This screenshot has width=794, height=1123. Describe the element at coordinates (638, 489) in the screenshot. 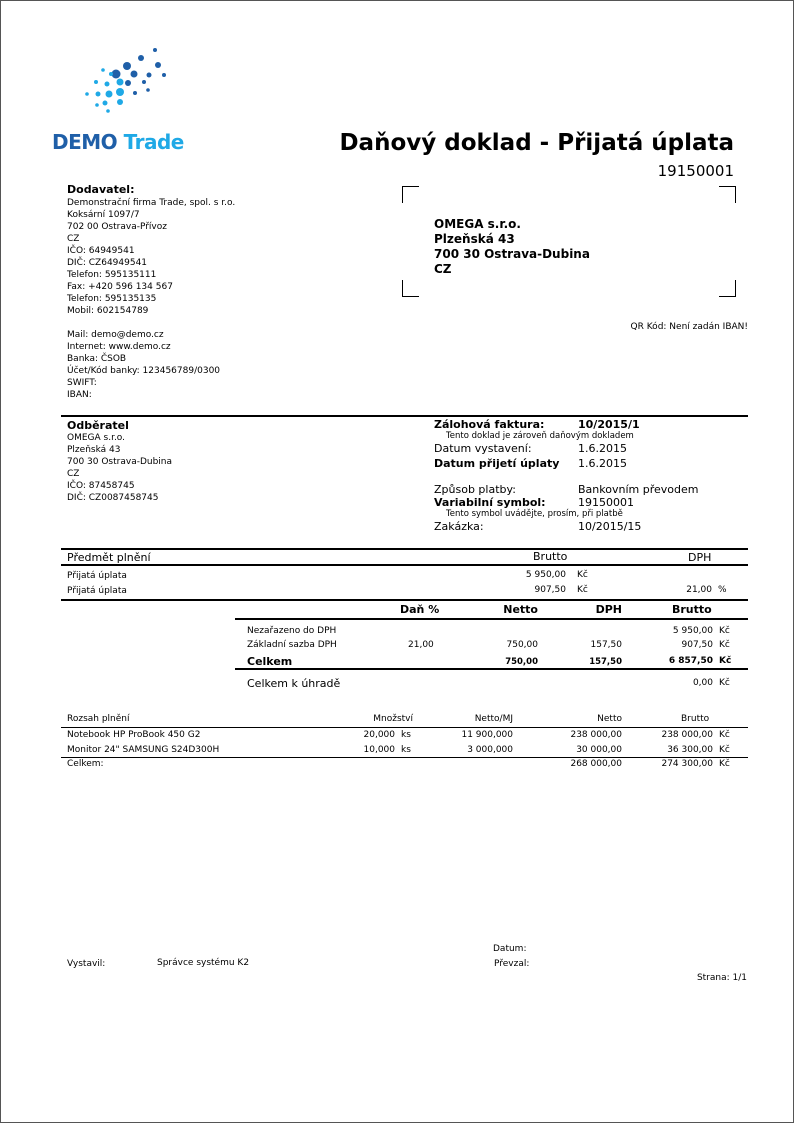

I see `payment-method-value: Bankovním převodem` at that location.